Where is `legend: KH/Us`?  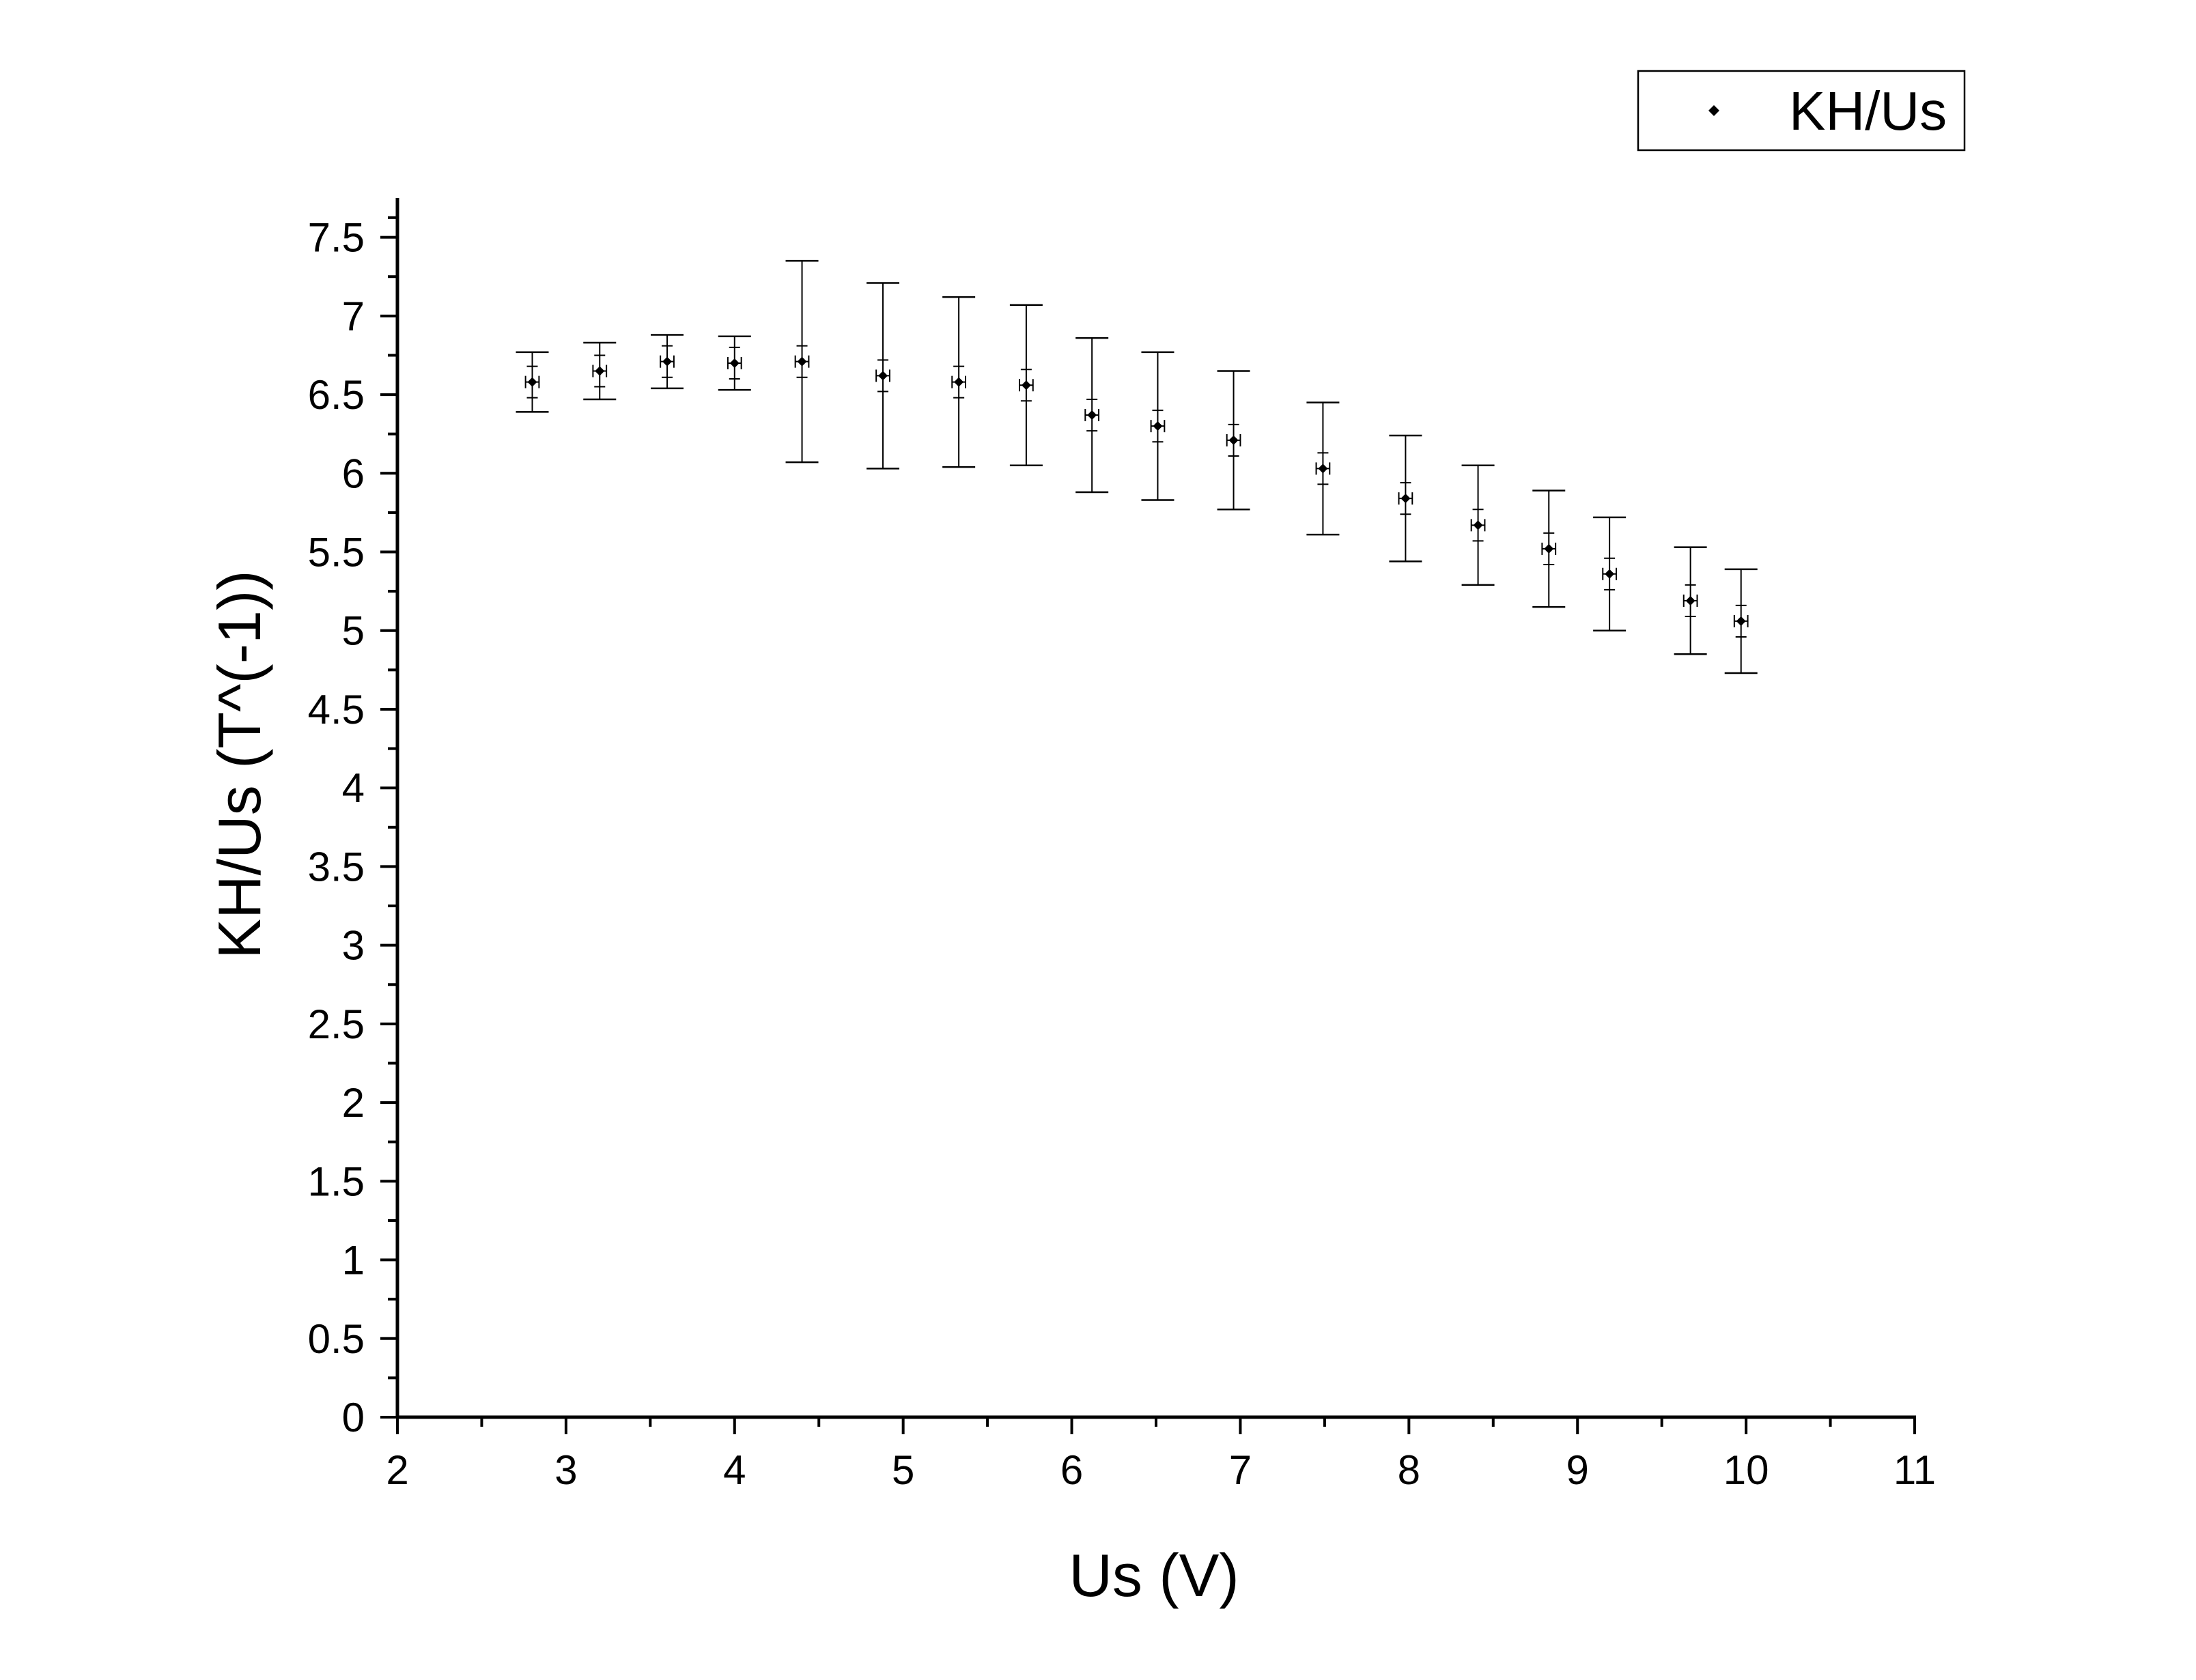
legend: KH/Us is located at coordinates (1802, 111).